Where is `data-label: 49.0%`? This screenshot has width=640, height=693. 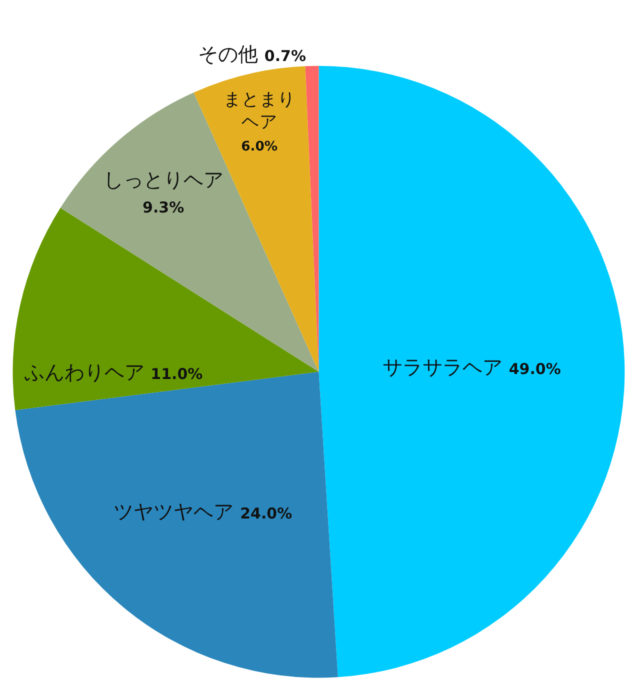
data-label: 49.0% is located at coordinates (534, 369).